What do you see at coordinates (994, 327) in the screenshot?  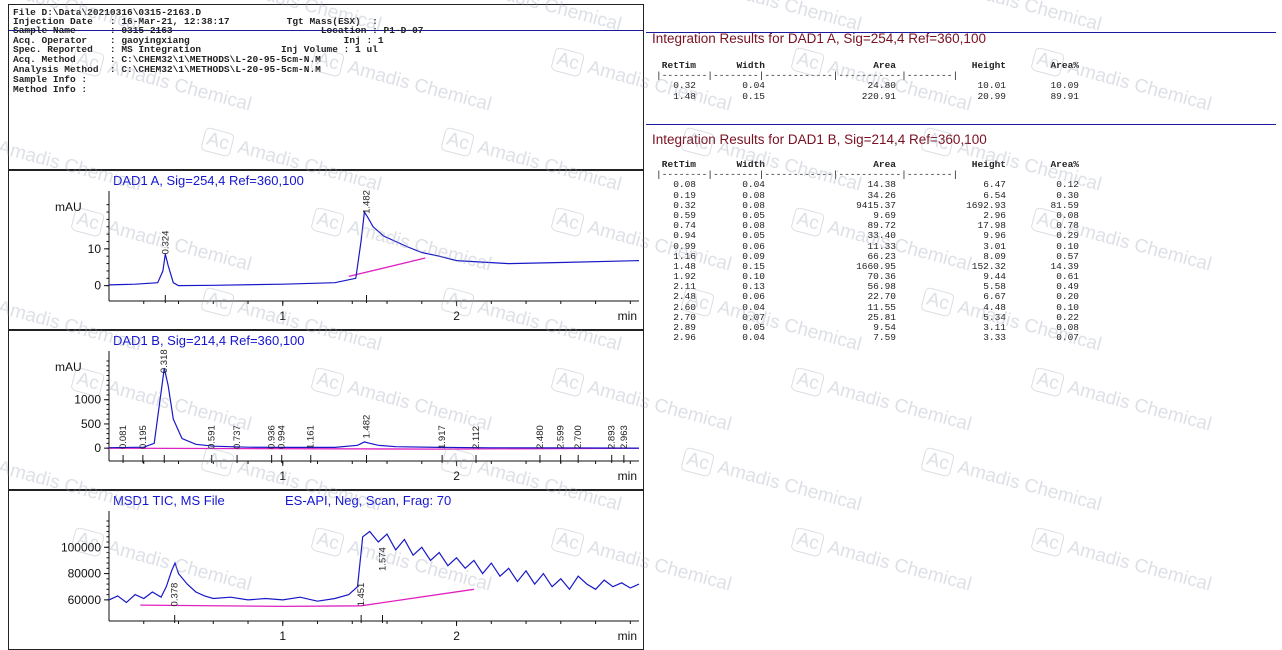 I see `table-cell: 3.11` at bounding box center [994, 327].